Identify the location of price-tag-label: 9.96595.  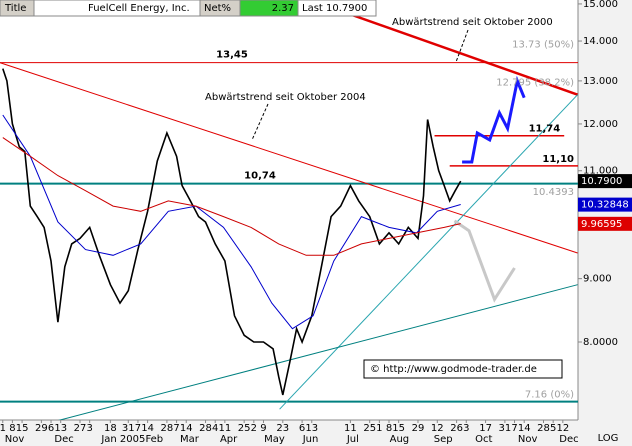
(601, 224).